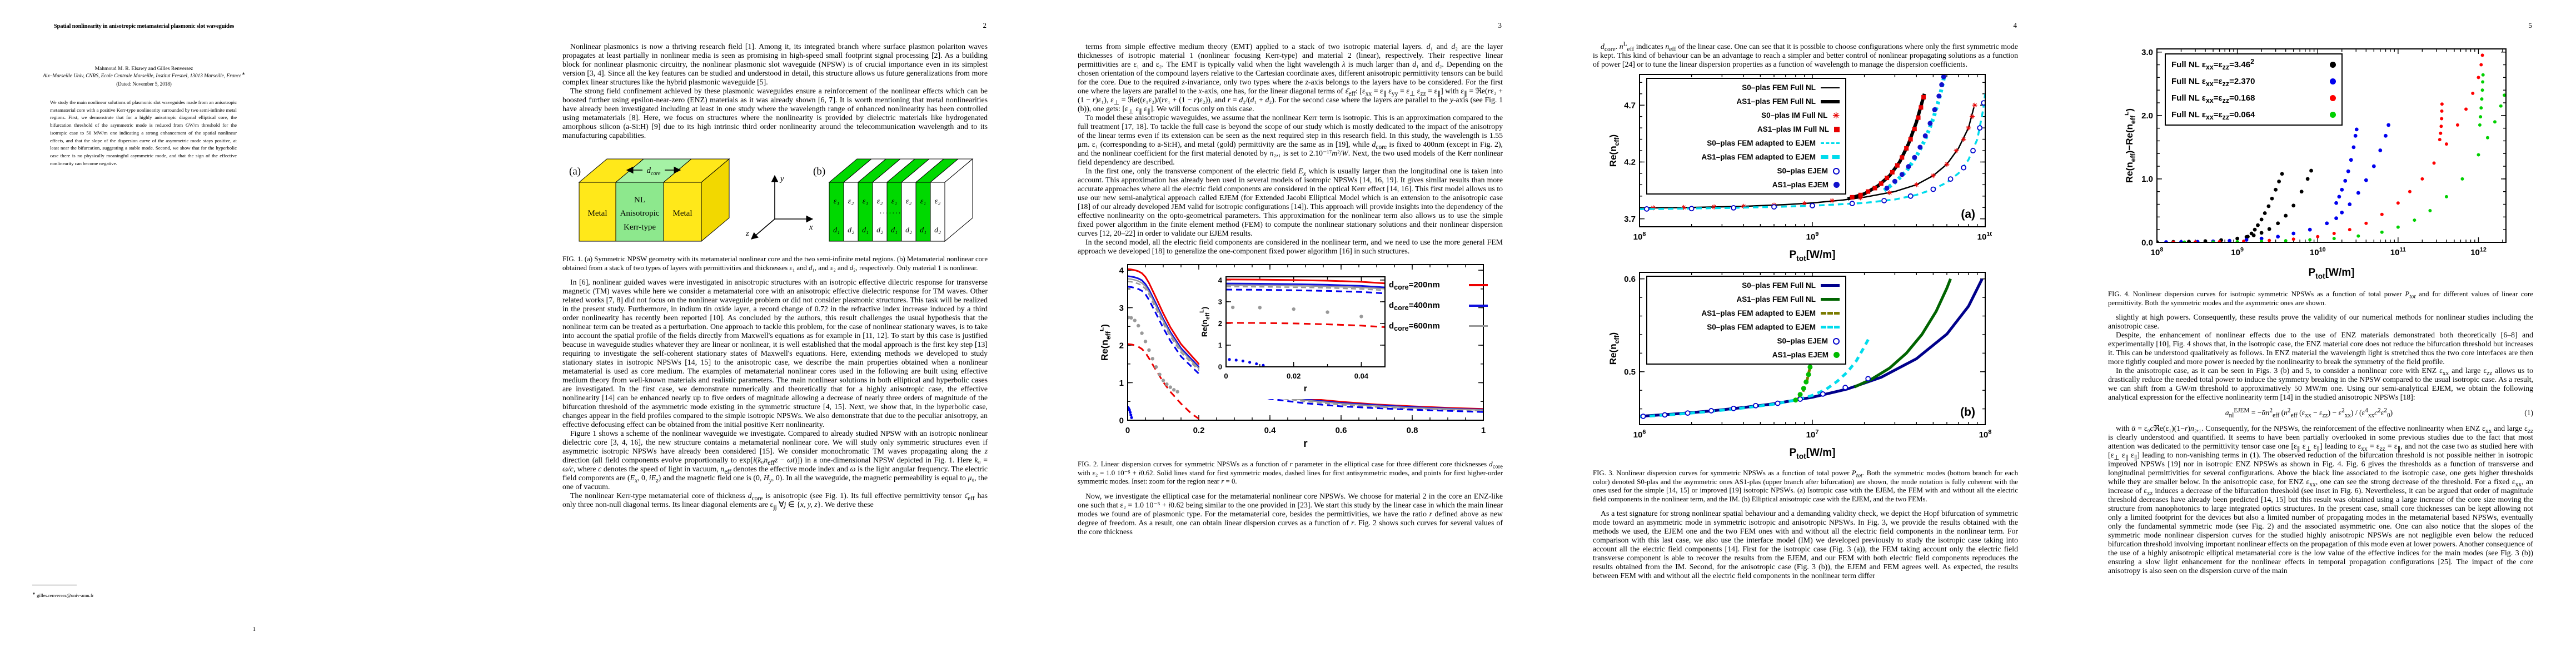 The image size is (2576, 667). Describe the element at coordinates (2147, 242) in the screenshot. I see `svg-text: 0.0` at that location.